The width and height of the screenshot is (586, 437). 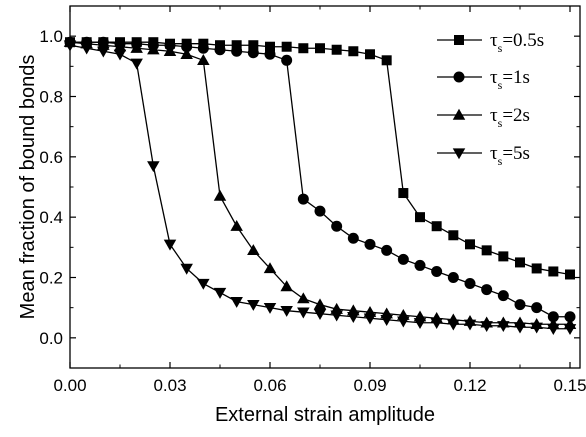 I want to click on x-tick-label: 0.12, so click(x=469, y=385).